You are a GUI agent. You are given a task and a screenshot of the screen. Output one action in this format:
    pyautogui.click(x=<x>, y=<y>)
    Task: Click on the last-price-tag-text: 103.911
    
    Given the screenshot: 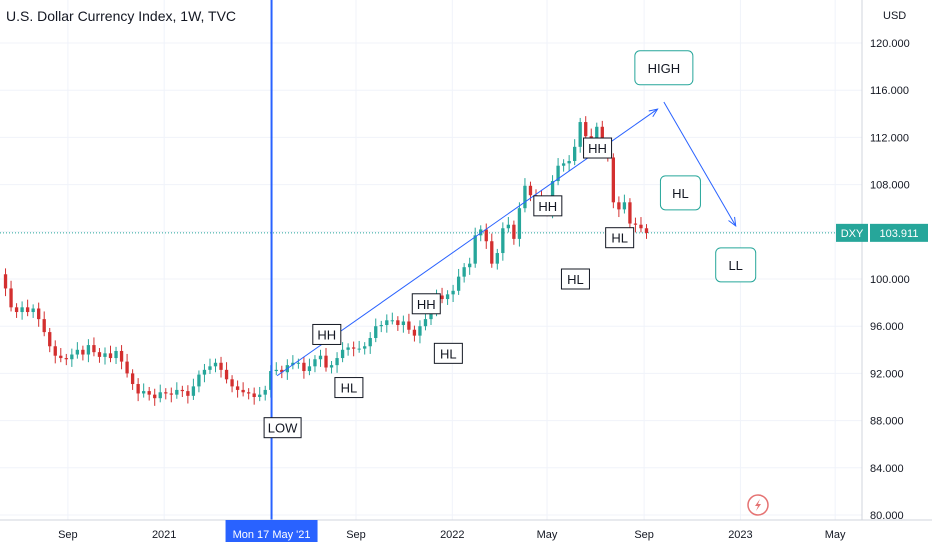 What is the action you would take?
    pyautogui.click(x=899, y=234)
    